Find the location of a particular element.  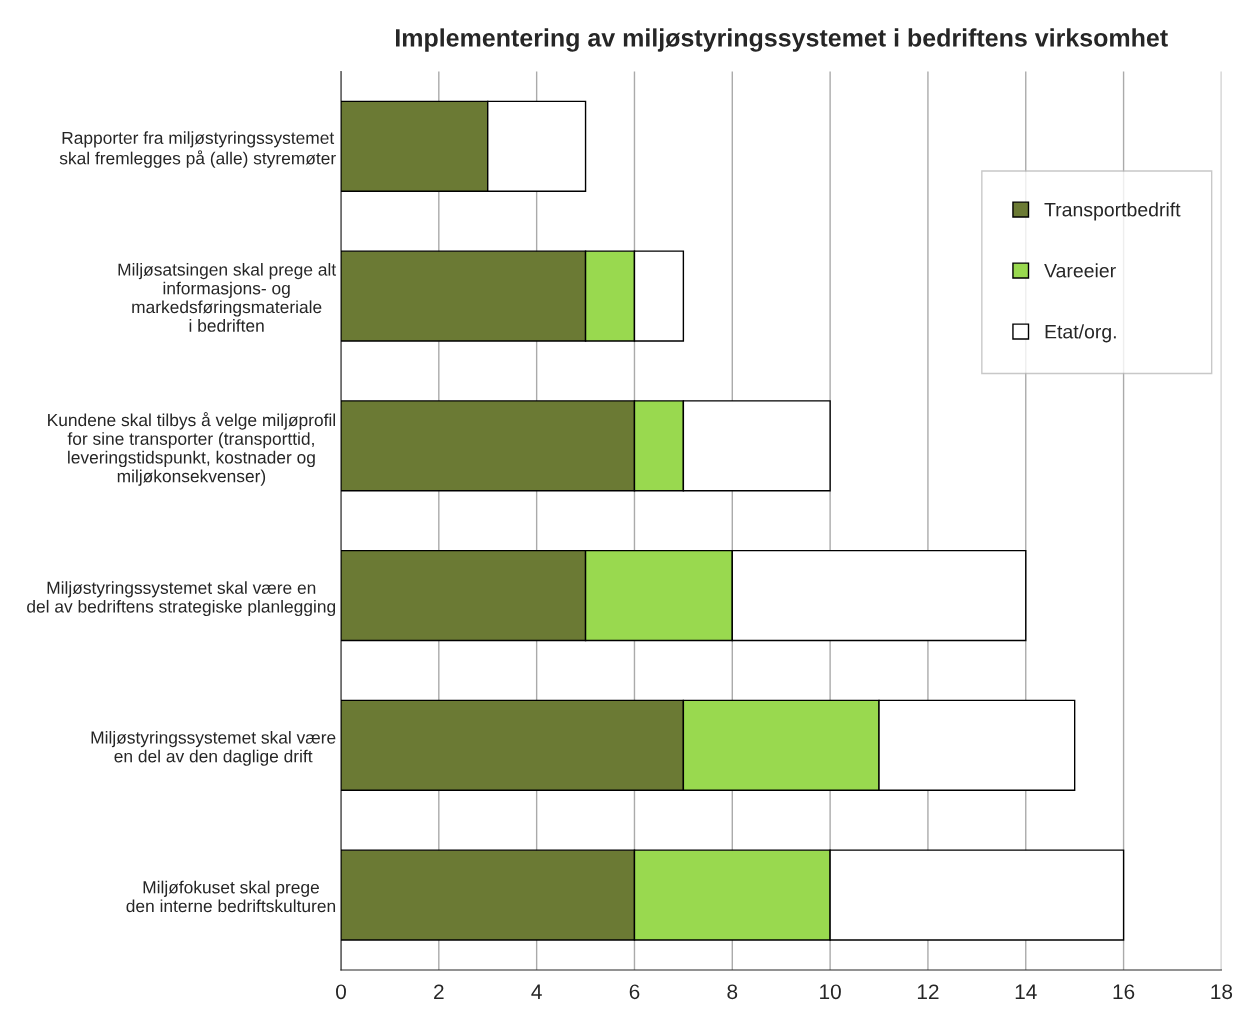

chart-title: Implementering av miljøstyringssystemet i bedriftens virksomhet is located at coordinates (781, 40).